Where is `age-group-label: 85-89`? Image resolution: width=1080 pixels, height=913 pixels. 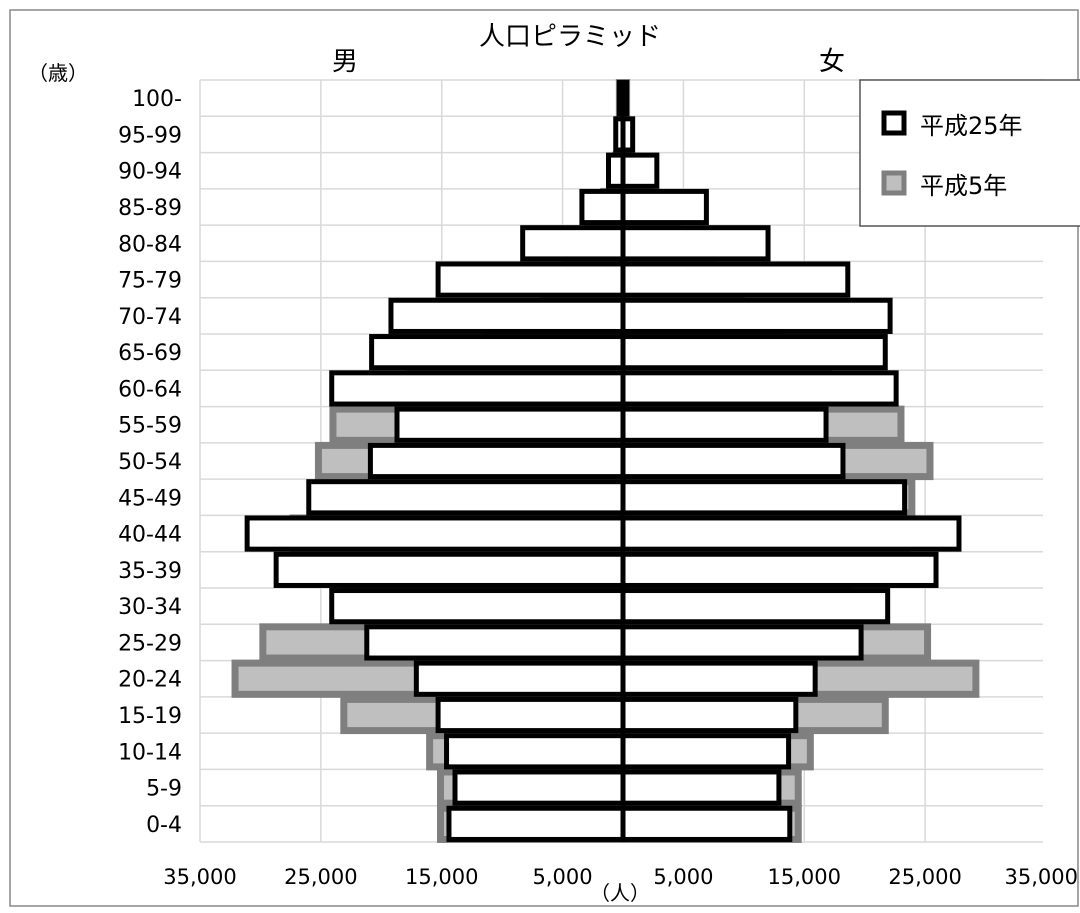 age-group-label: 85-89 is located at coordinates (150, 208).